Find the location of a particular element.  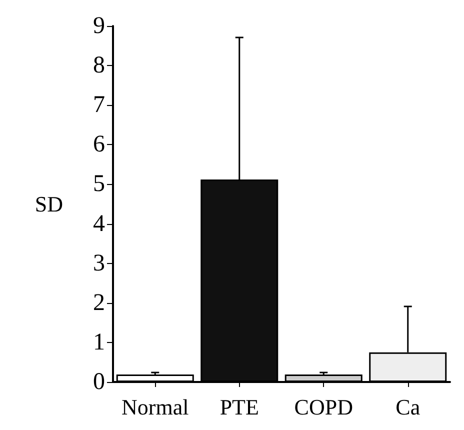

y-tick-label: 0 is located at coordinates (99, 382).